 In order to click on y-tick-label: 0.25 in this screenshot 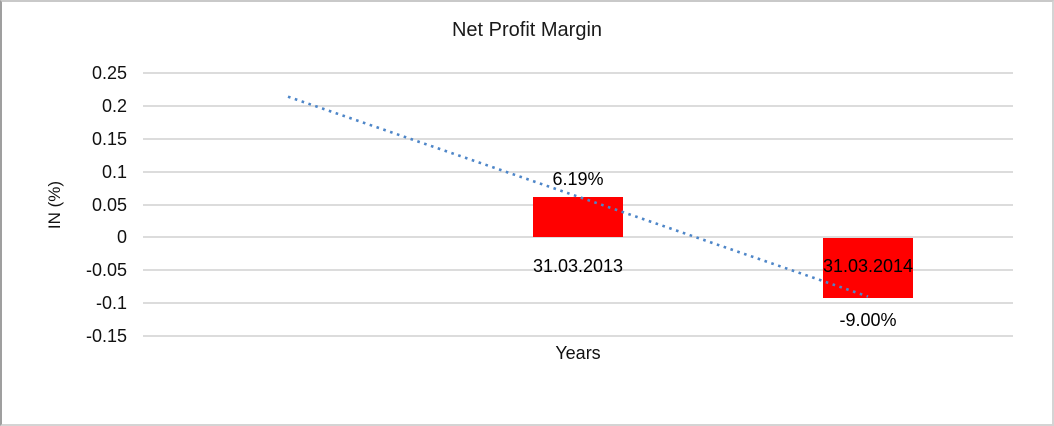, I will do `click(109, 73)`.